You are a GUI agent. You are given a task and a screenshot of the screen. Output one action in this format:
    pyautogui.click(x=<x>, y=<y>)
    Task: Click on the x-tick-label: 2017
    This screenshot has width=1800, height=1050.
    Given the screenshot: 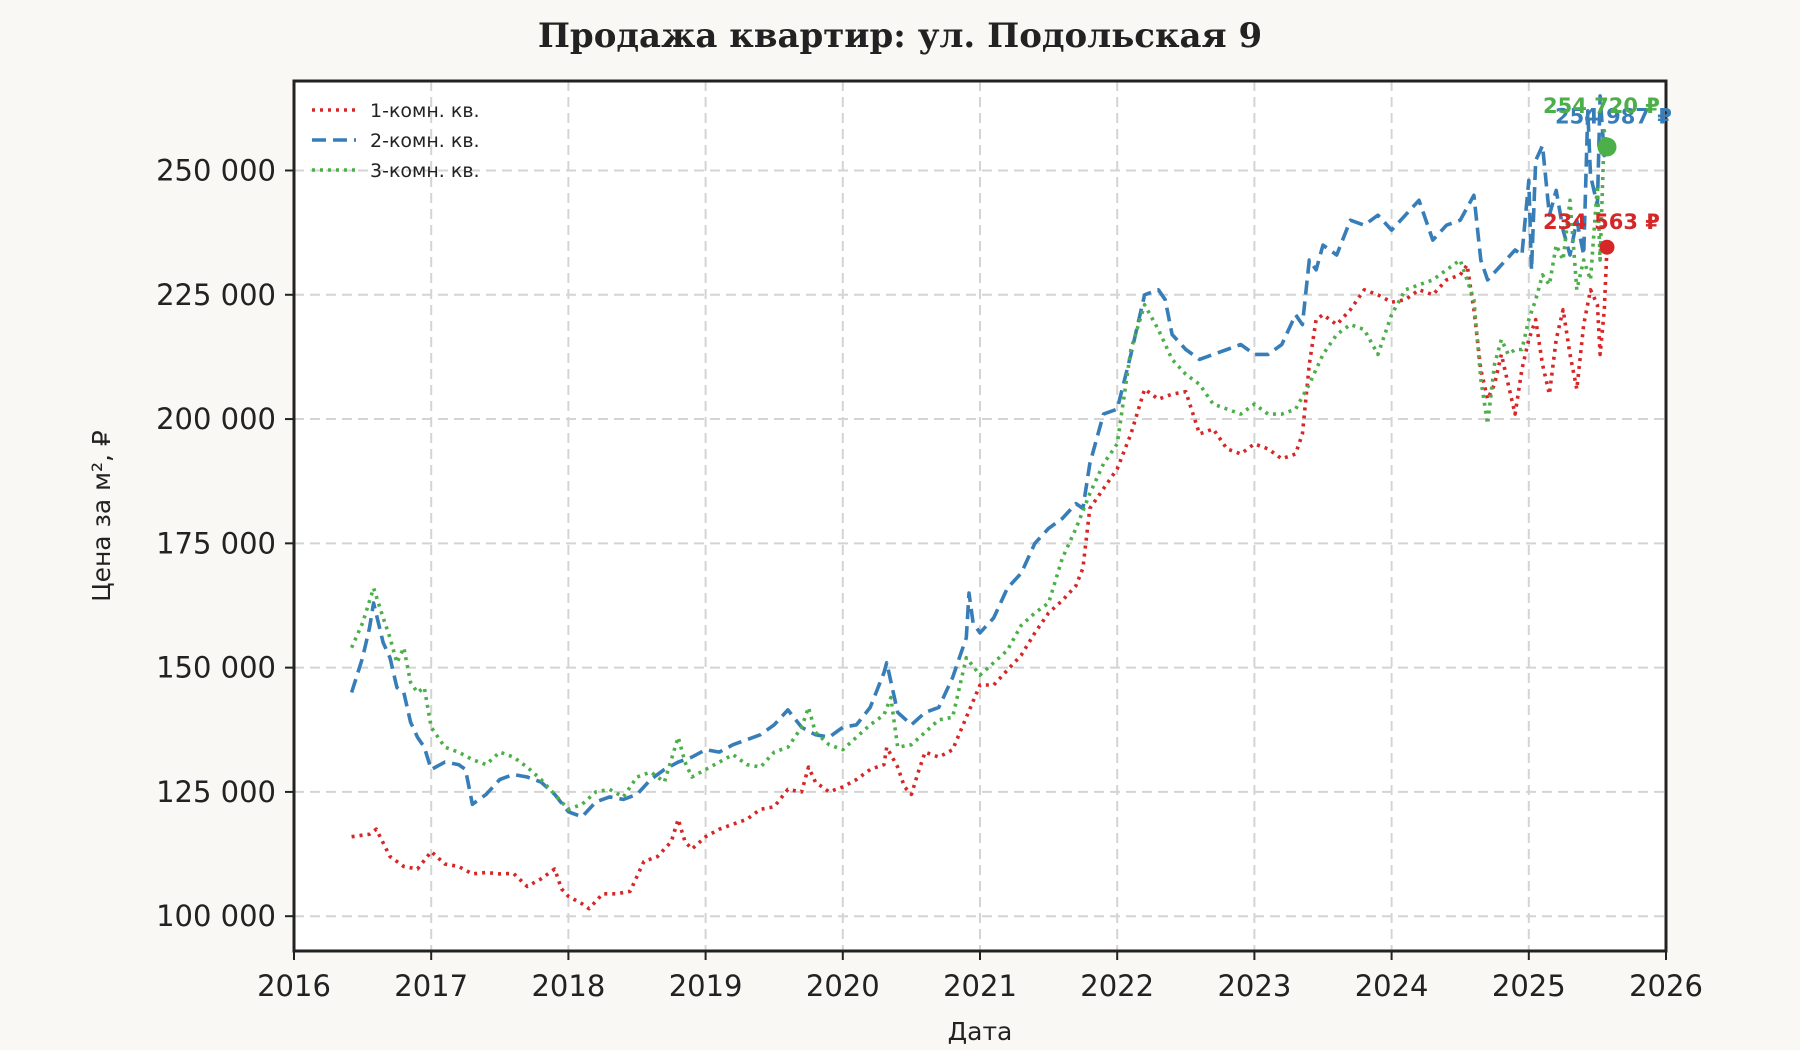 What is the action you would take?
    pyautogui.click(x=431, y=986)
    